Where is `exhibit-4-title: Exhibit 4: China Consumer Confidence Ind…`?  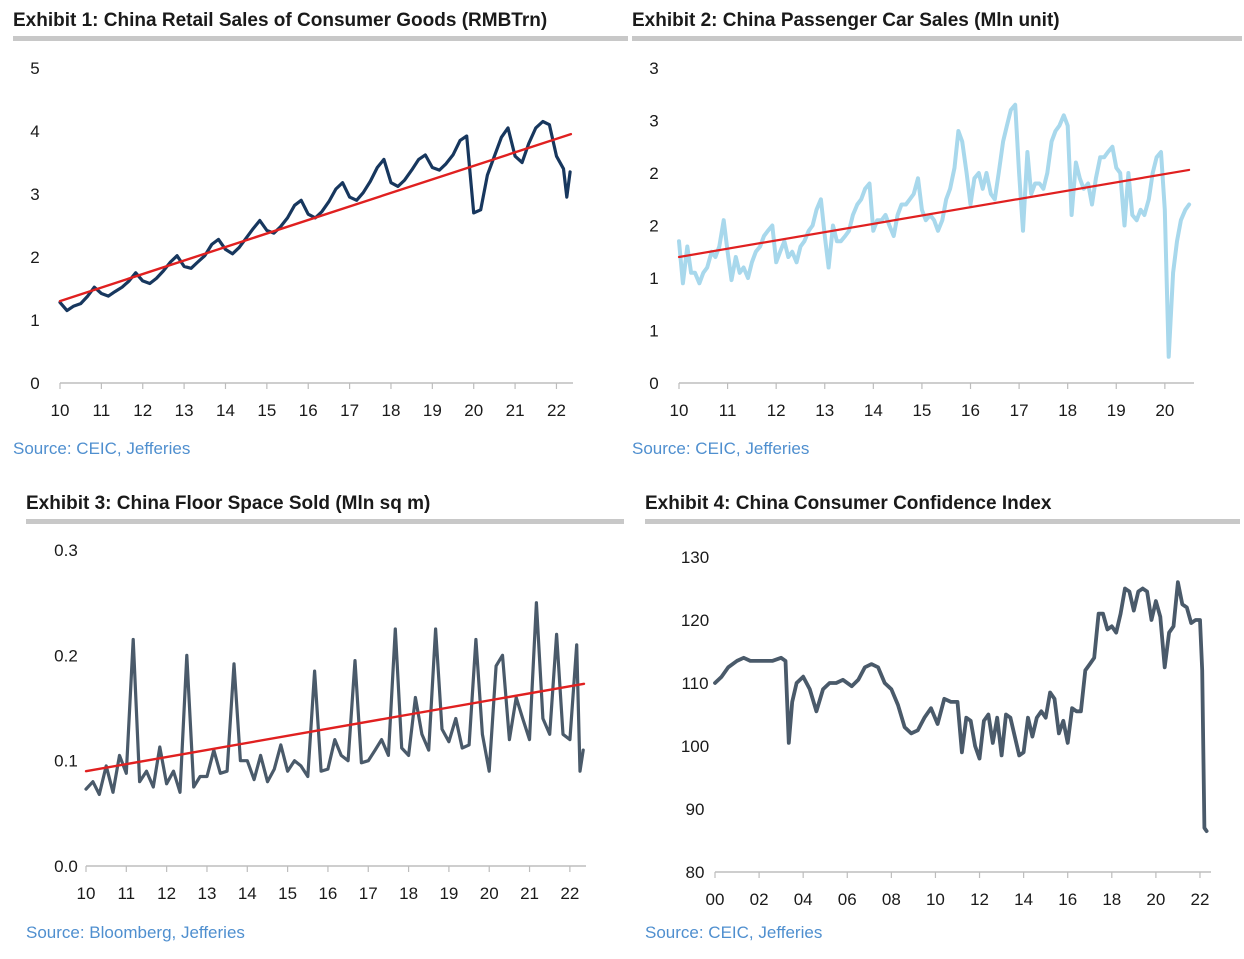
exhibit-4-title: Exhibit 4: China Consumer Confidence Ind… is located at coordinates (848, 503).